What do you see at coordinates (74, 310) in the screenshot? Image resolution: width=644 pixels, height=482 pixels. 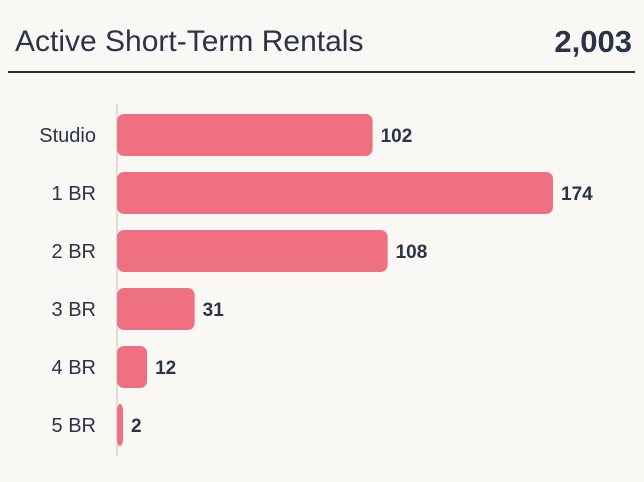 I see `category-label: 3 BR` at bounding box center [74, 310].